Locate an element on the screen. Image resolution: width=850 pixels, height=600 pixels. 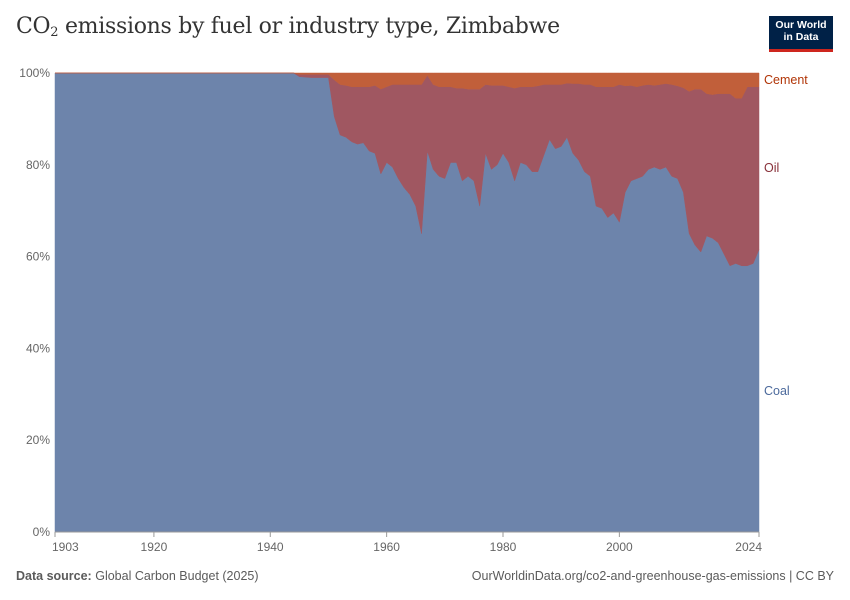
logo-line2: in Data is located at coordinates (801, 37).